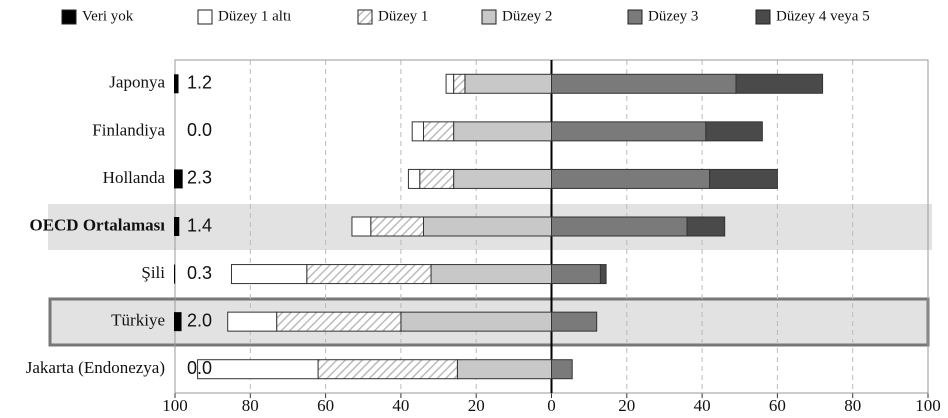 Image resolution: width=948 pixels, height=418 pixels. I want to click on value-label: 2.3, so click(199, 178).